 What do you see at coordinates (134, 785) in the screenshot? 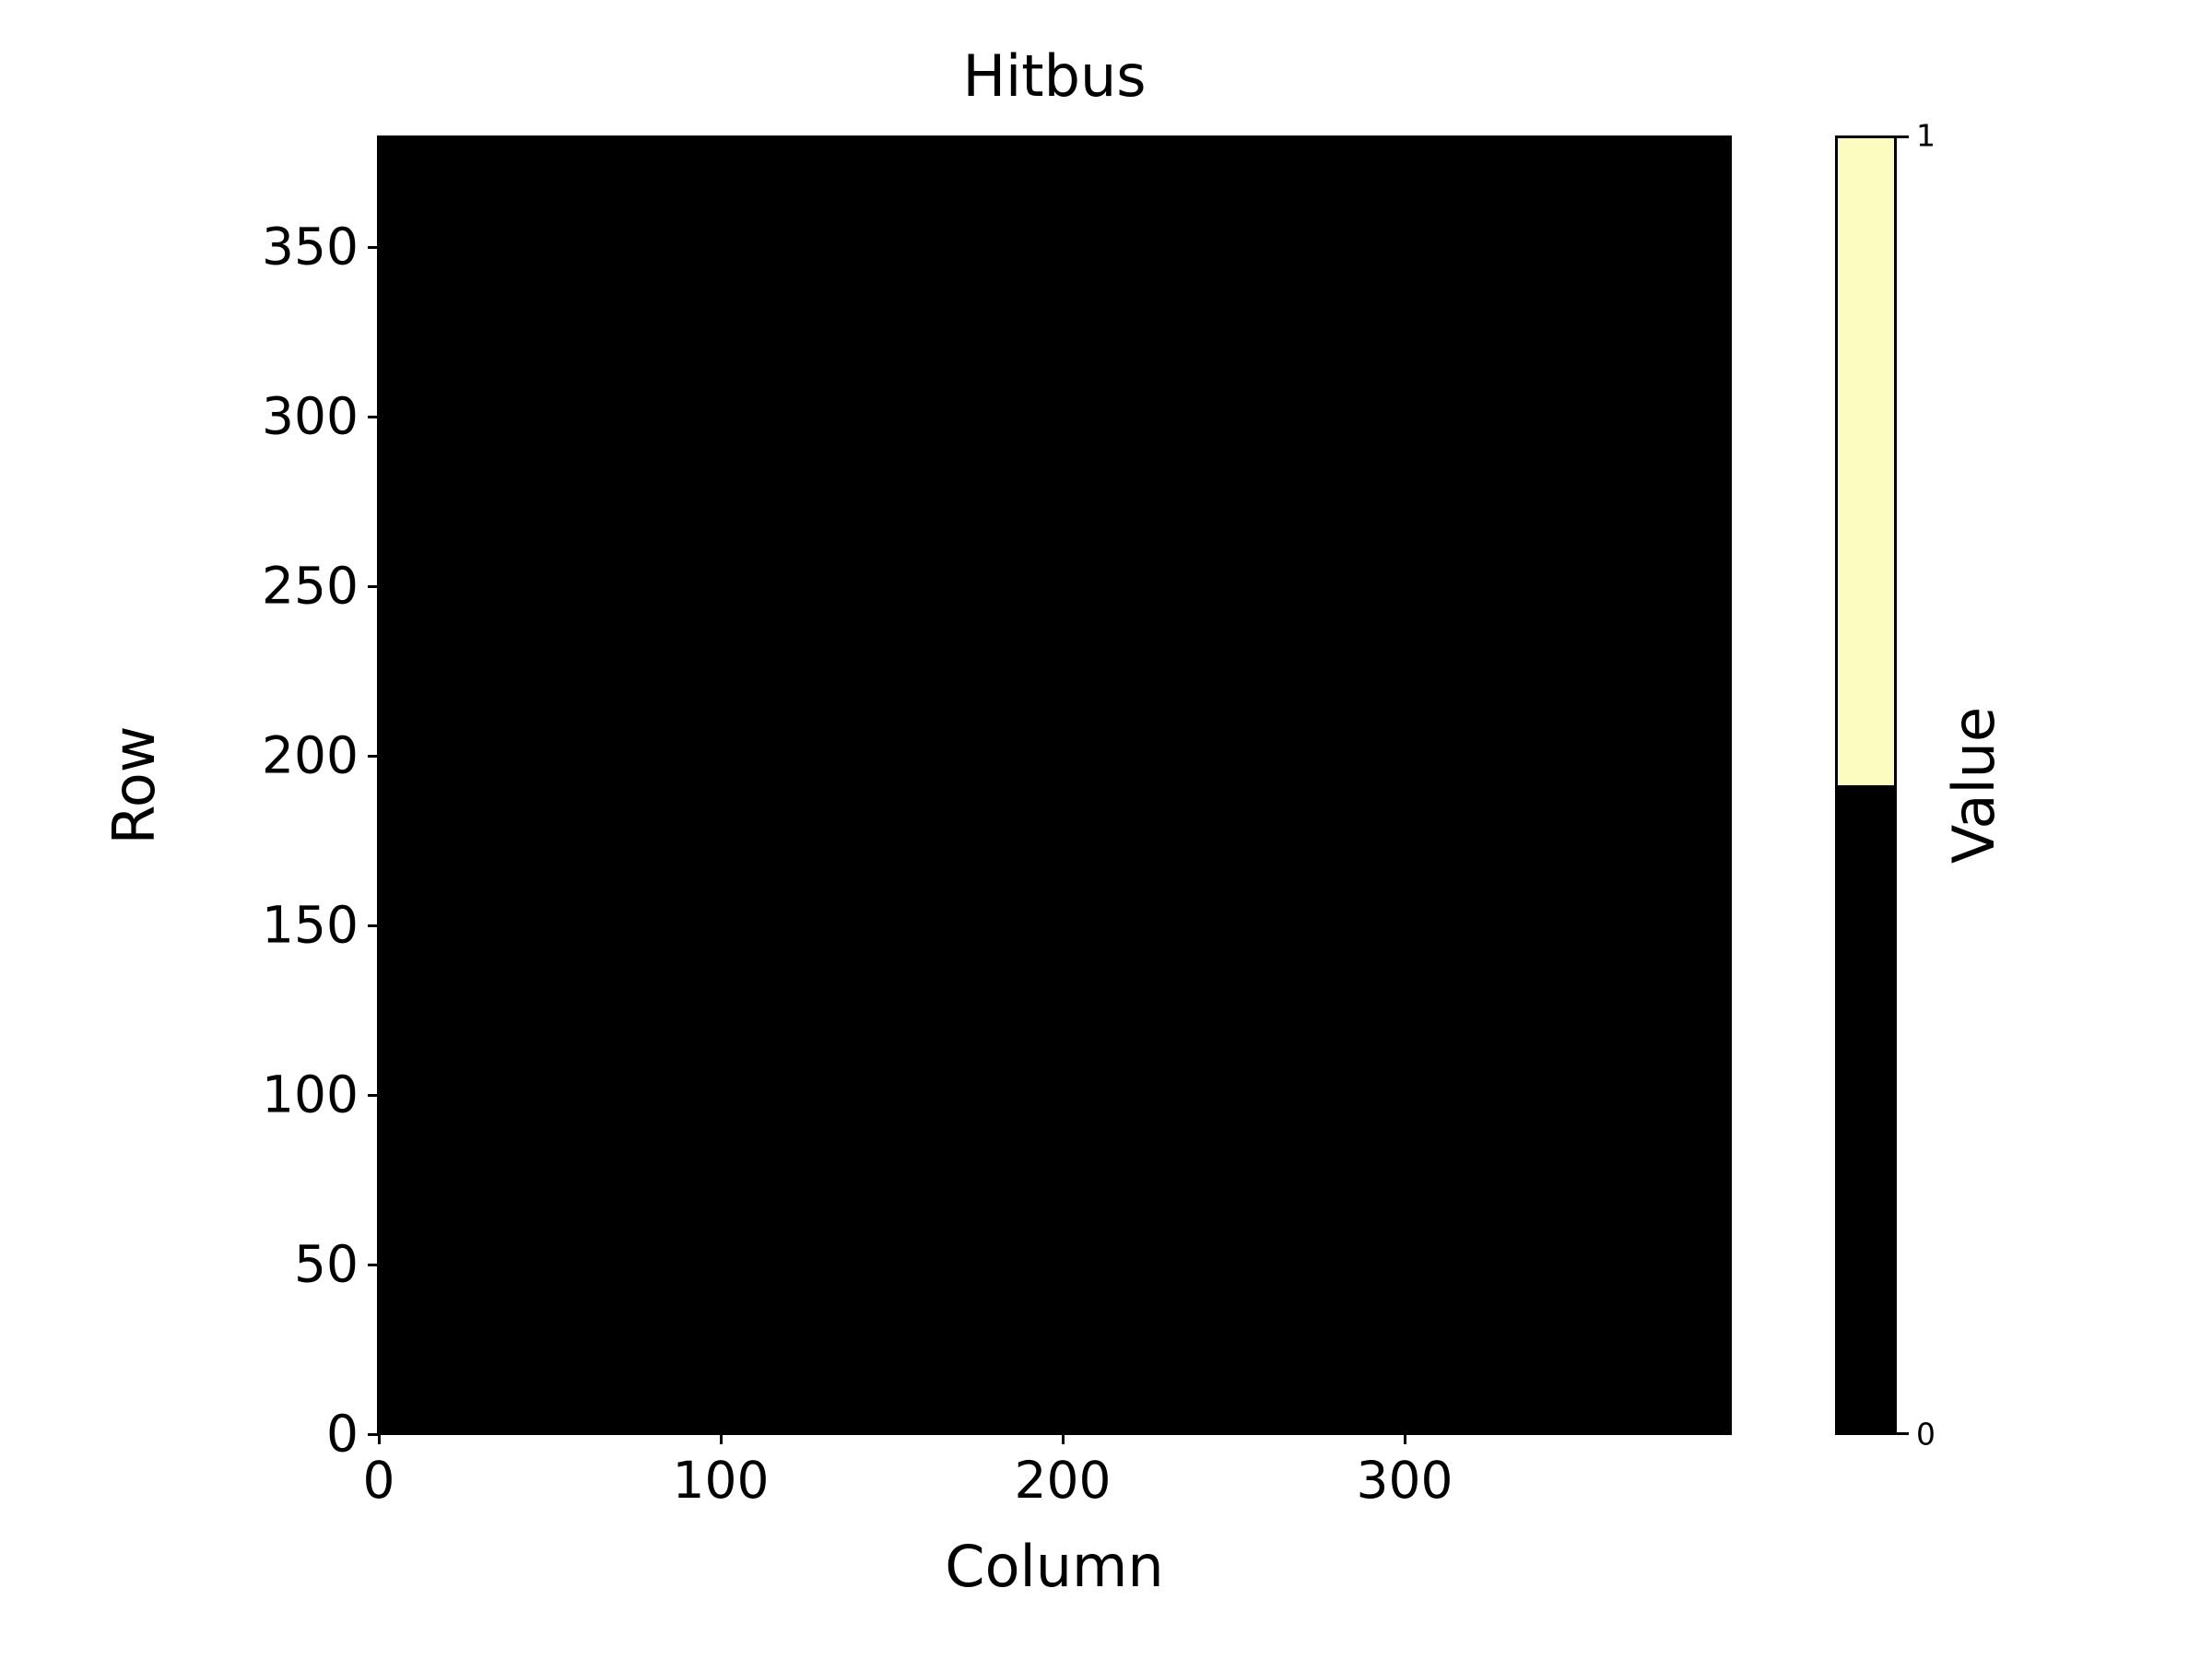
I see `y-axis-label: Row` at bounding box center [134, 785].